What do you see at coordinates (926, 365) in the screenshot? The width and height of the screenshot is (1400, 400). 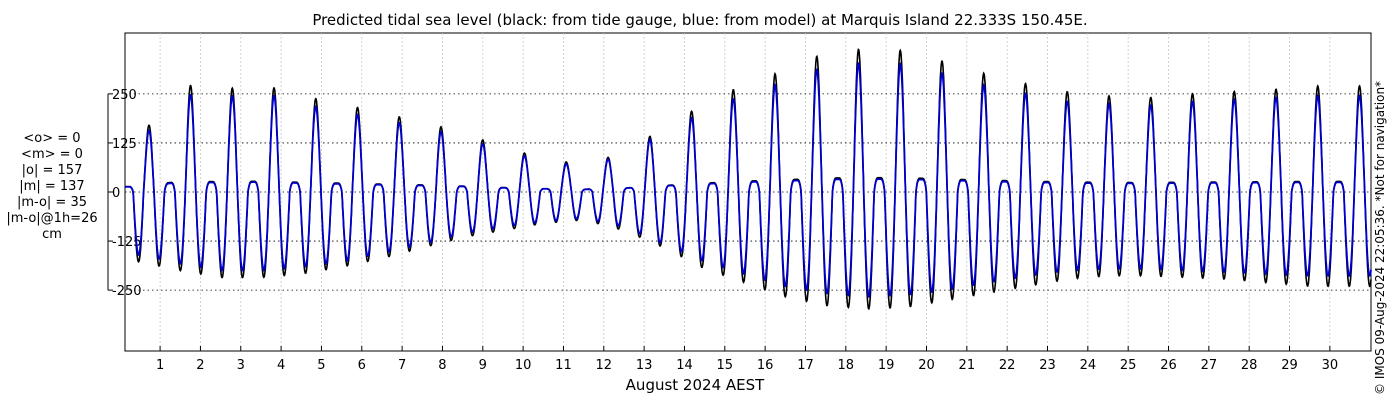 I see `x-tick-label: 20` at bounding box center [926, 365].